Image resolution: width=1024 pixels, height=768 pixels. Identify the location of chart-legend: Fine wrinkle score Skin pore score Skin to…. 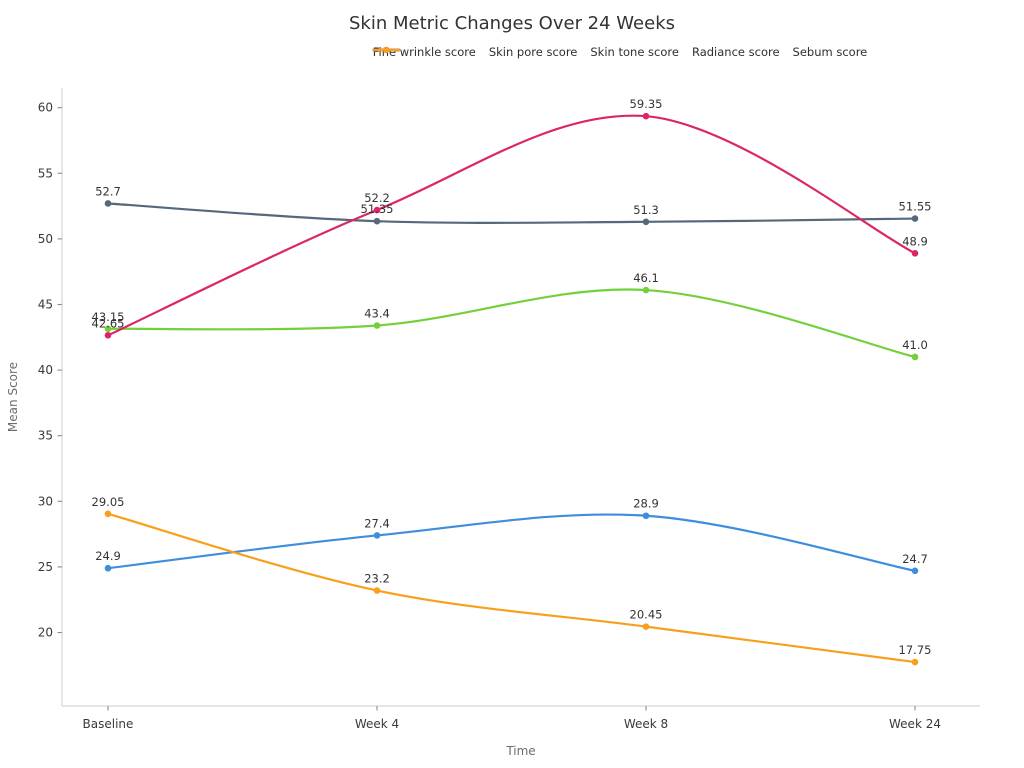
(620, 52).